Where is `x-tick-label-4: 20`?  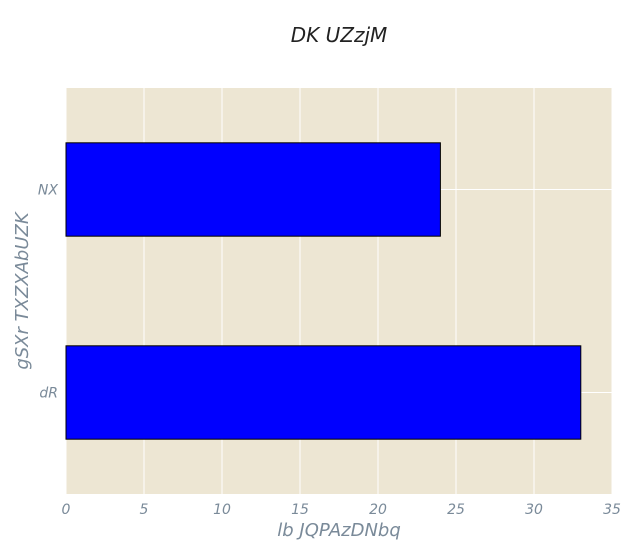
x-tick-label-4: 20 is located at coordinates (378, 510).